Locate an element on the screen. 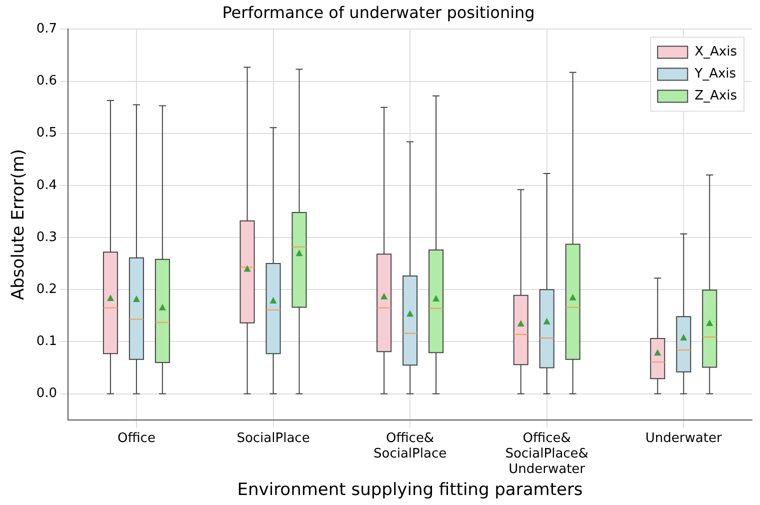 This screenshot has width=760, height=505. legend-label: Y_Axis is located at coordinates (715, 74).